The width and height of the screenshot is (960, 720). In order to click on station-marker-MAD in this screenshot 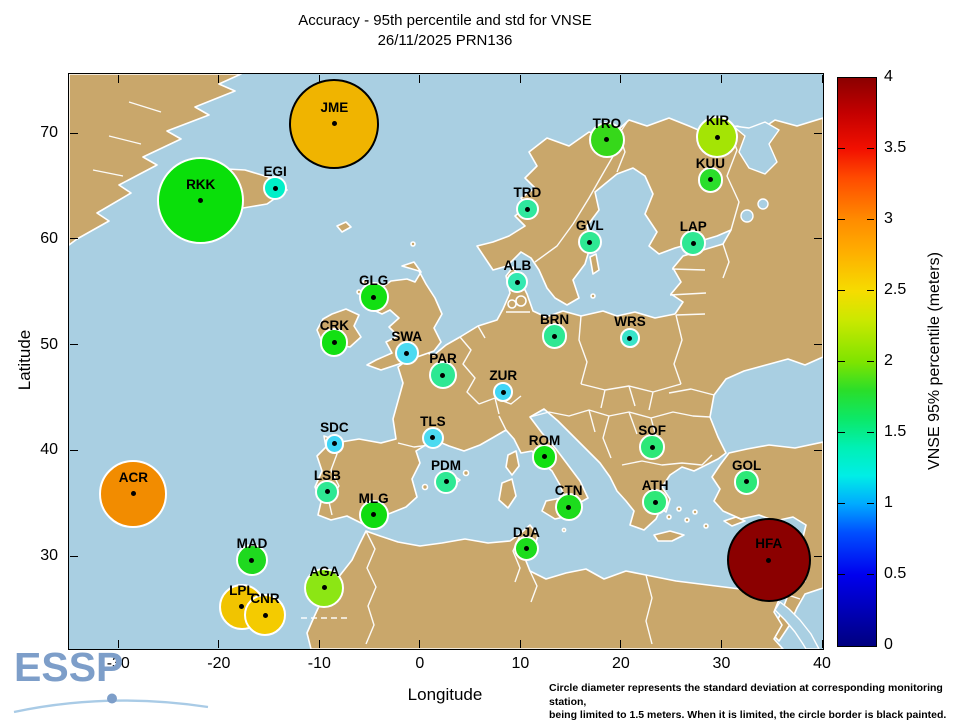, I will do `click(252, 560)`.